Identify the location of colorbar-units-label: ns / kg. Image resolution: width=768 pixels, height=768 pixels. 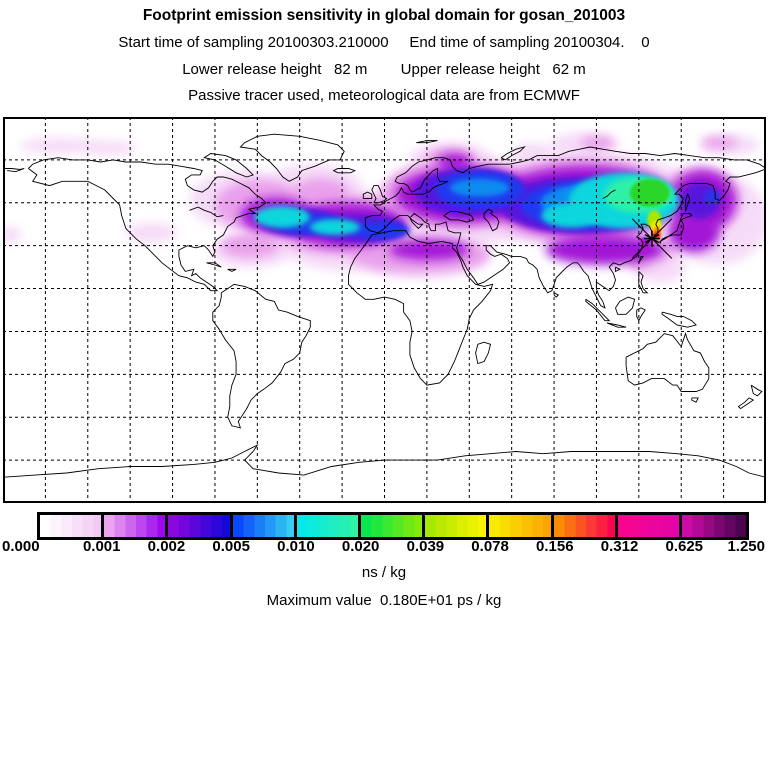
(384, 572).